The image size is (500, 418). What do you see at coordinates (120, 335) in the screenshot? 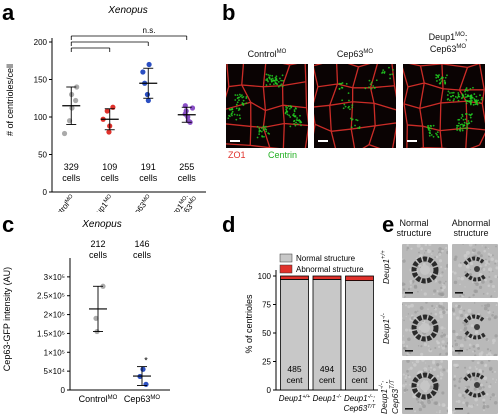
I see `chart-c-marks` at bounding box center [120, 335].